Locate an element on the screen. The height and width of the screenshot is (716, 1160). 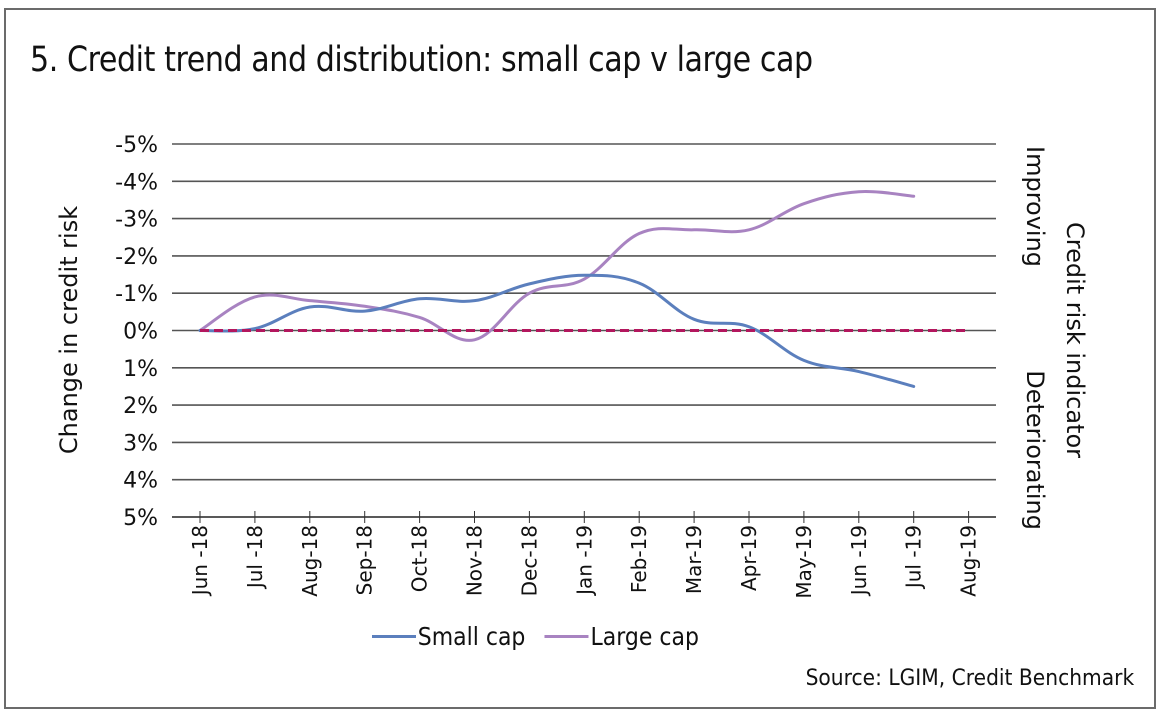
y-tick-label: 1% is located at coordinates (140, 369).